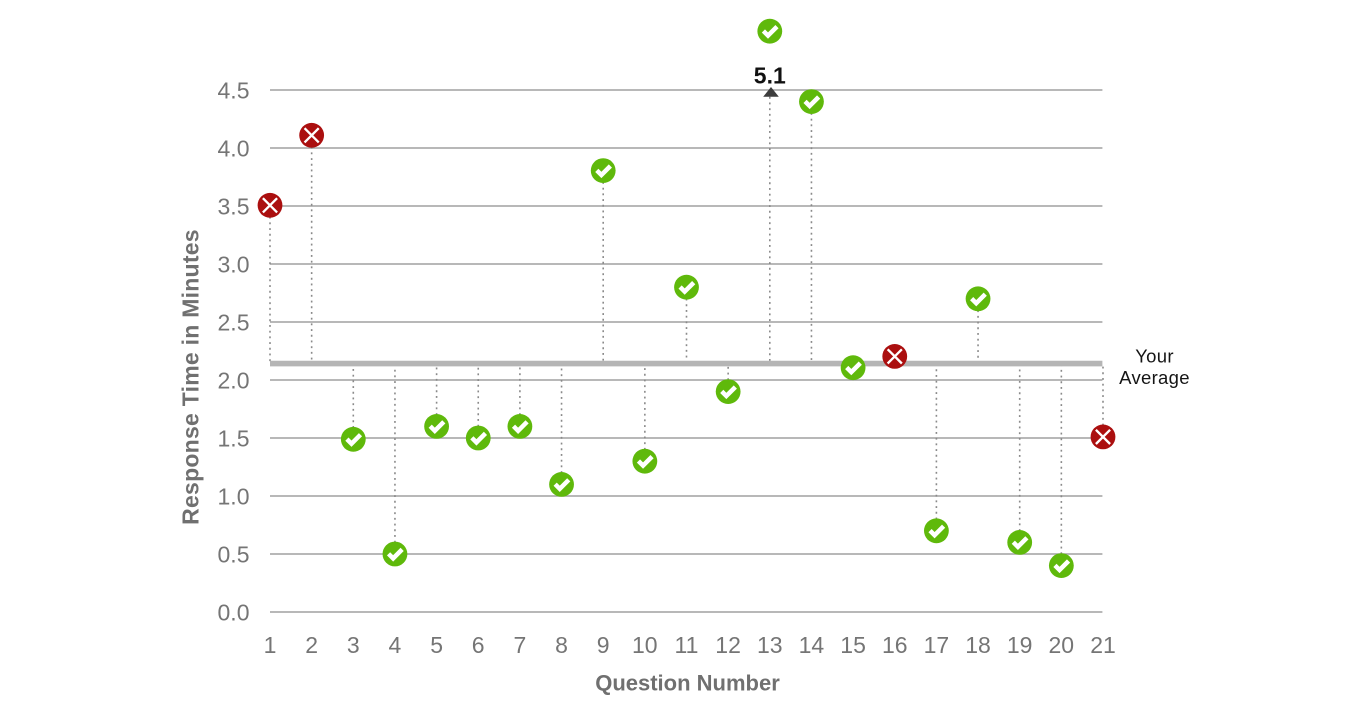 The image size is (1368, 709). What do you see at coordinates (770, 645) in the screenshot?
I see `svg-text: 13` at bounding box center [770, 645].